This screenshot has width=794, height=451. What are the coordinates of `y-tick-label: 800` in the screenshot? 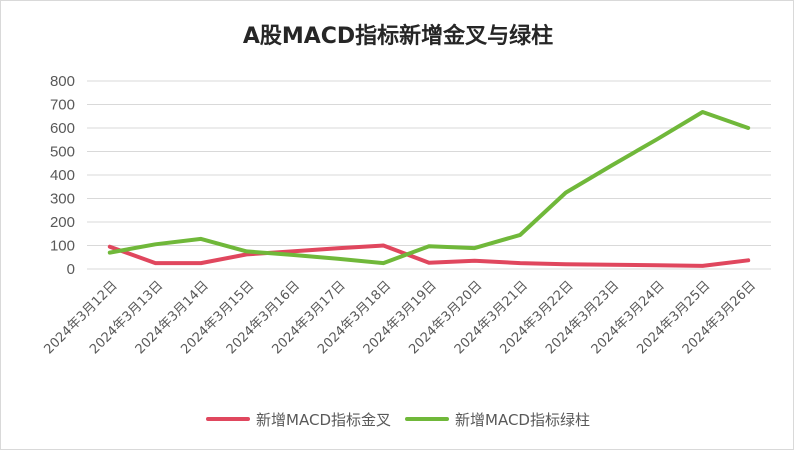 It's located at (62, 81).